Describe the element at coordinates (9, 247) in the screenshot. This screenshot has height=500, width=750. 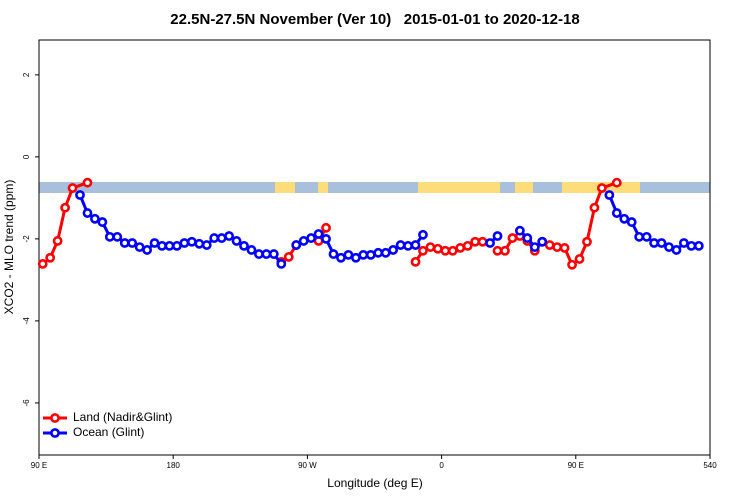
I see `y-axis-label: XCO2 - MLO trend (ppm)` at that location.